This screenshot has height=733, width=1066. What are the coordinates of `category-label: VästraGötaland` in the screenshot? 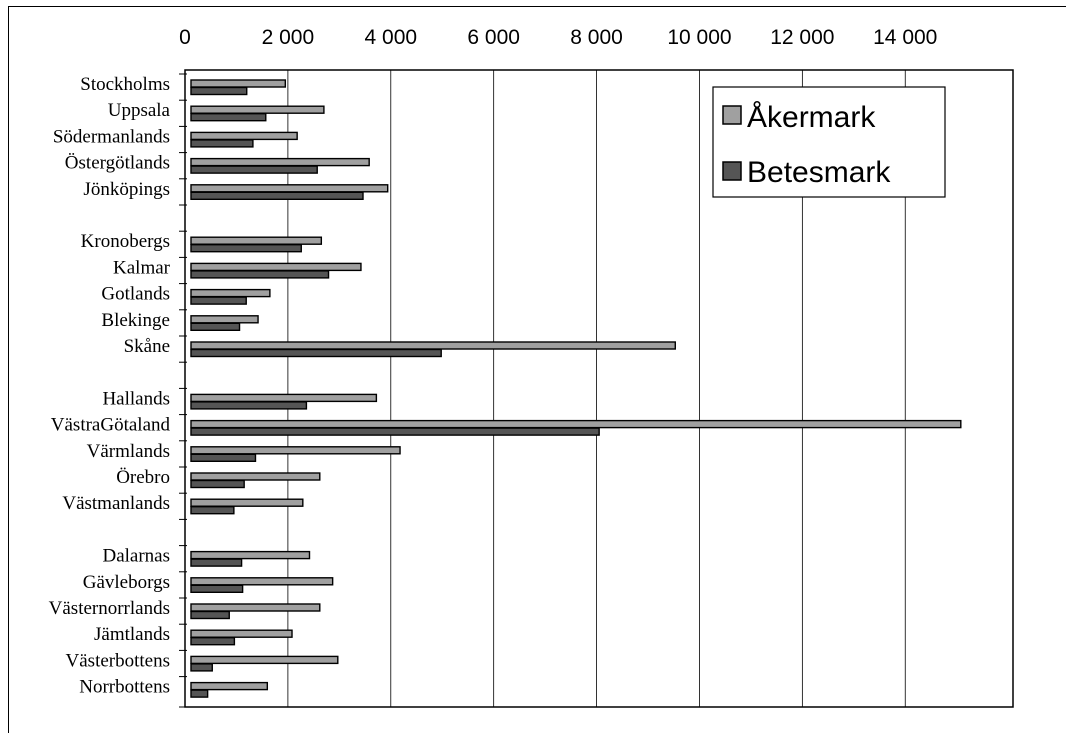 It's located at (111, 425).